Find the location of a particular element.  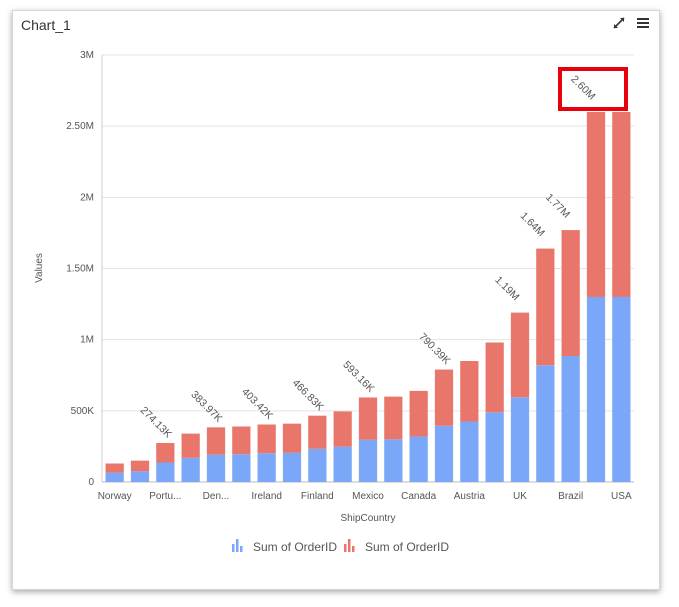

hamburger-menu-icon is located at coordinates (643, 23).